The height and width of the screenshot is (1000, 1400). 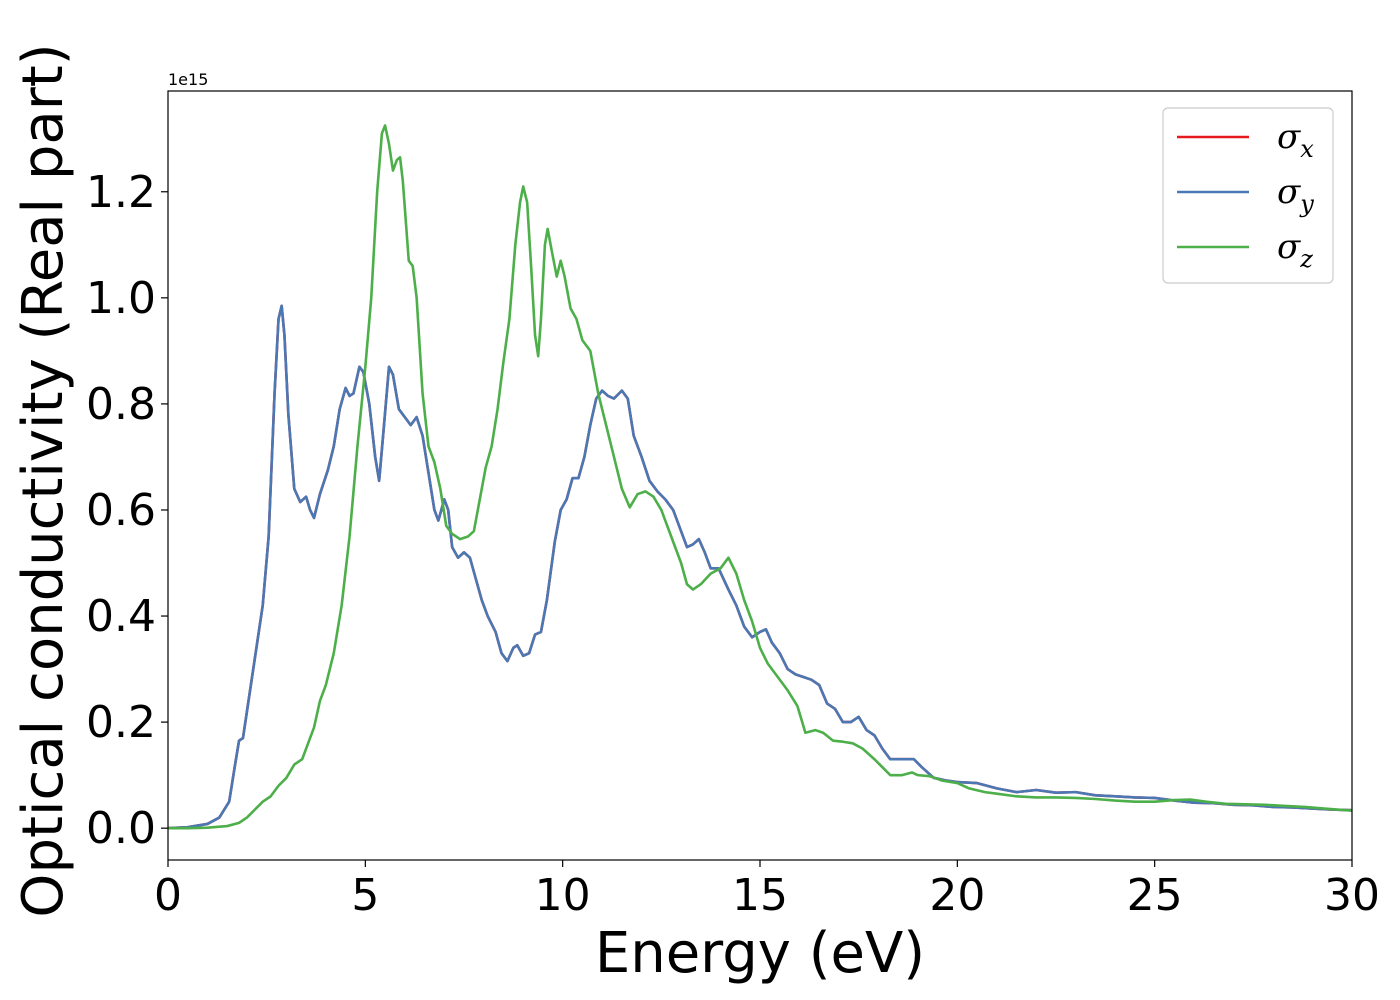 I want to click on legend-label-x: σx, so click(x=1295, y=140).